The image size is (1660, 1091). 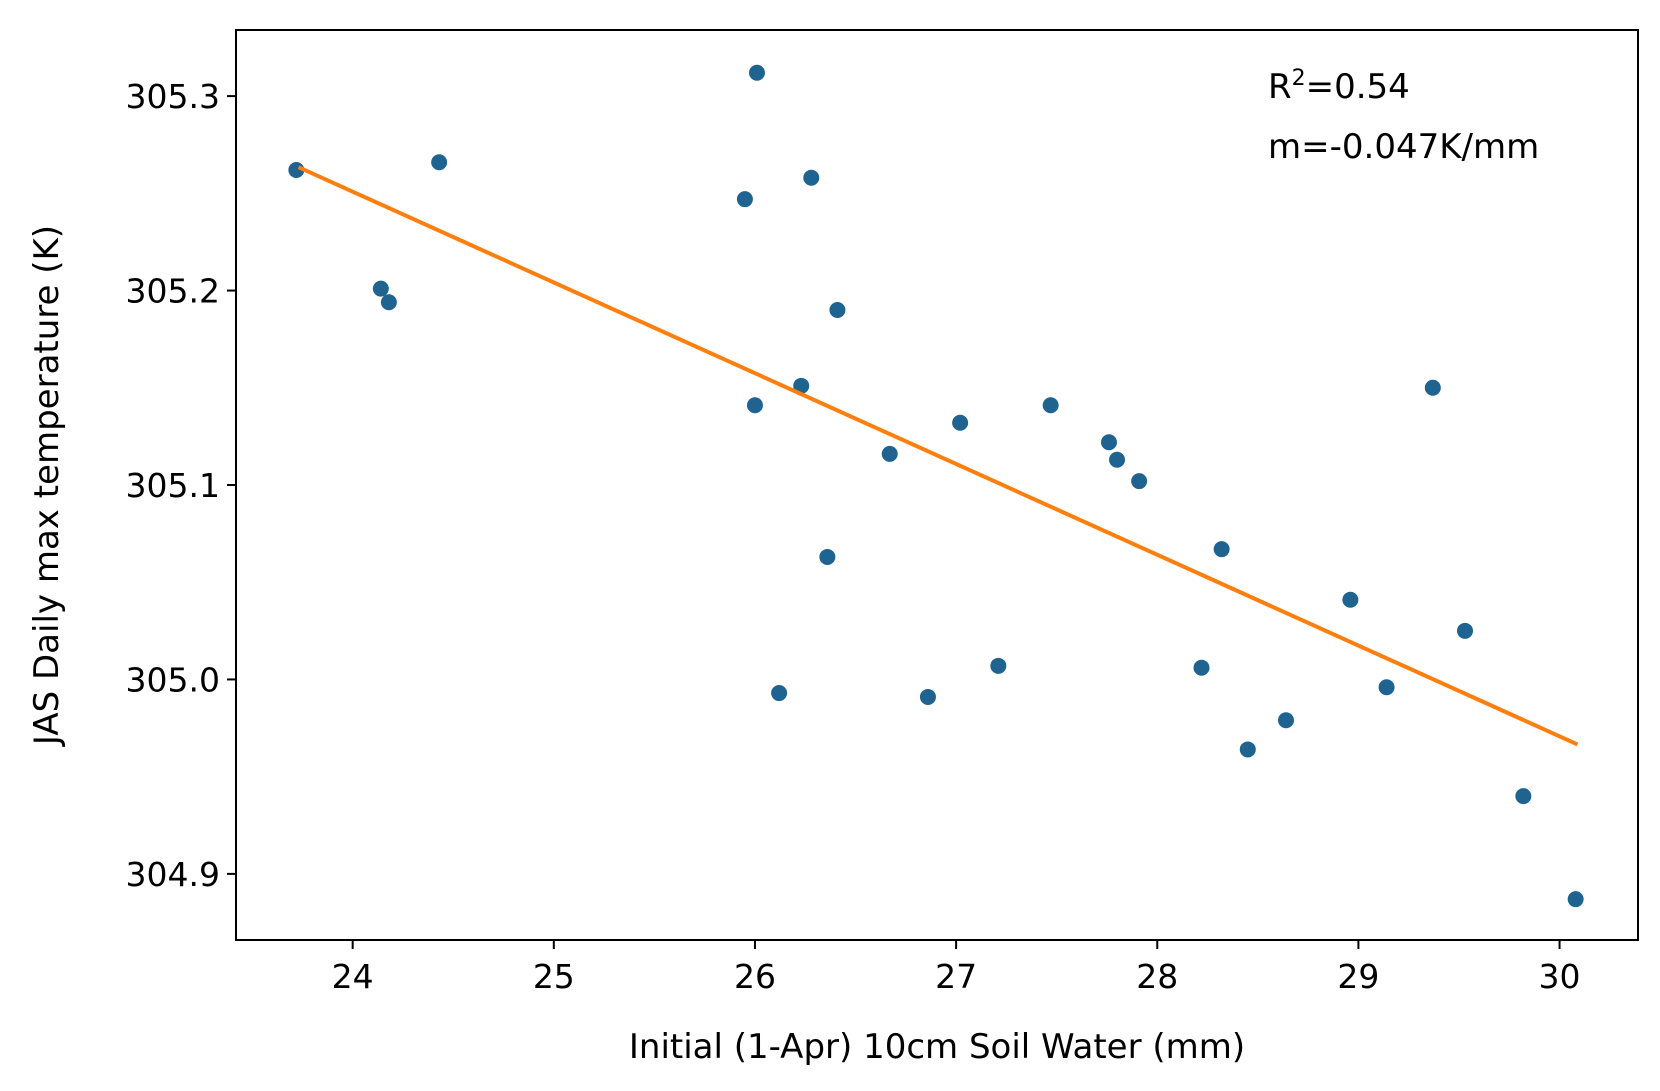 I want to click on x-tick-label: 30, so click(x=1560, y=976).